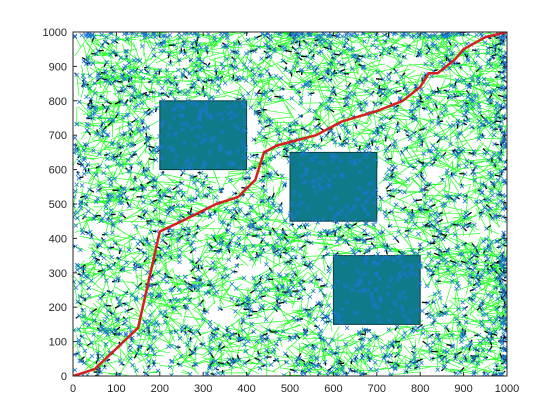  I want to click on y-tick-label: 100, so click(58, 343).